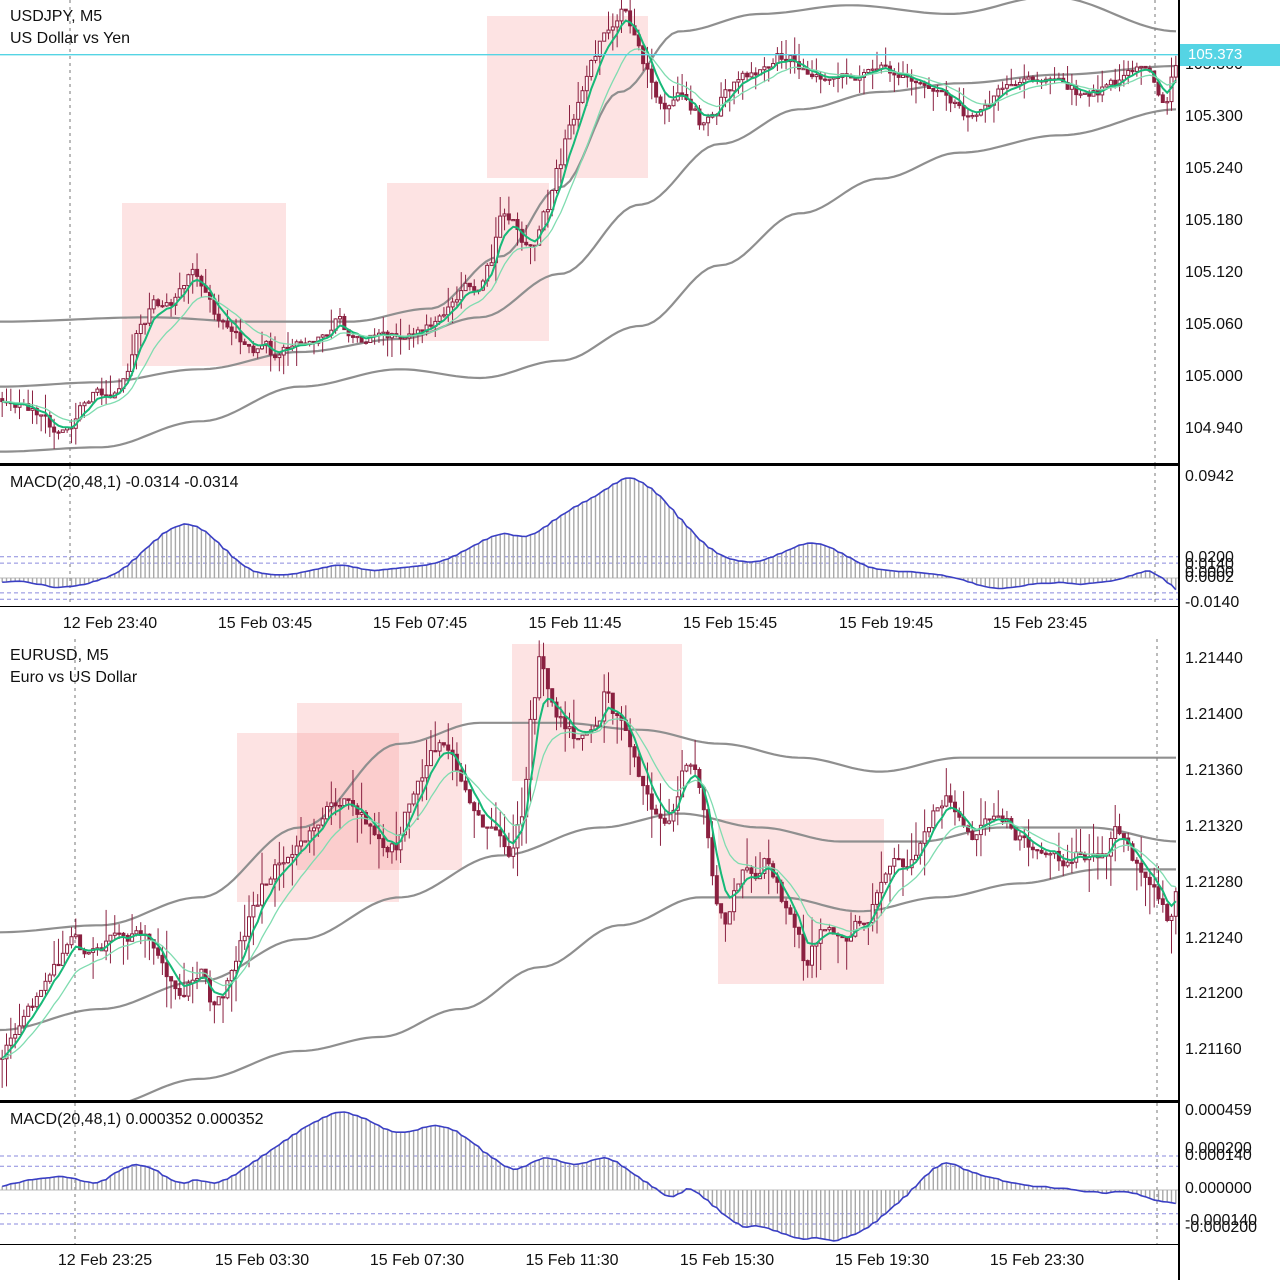 This screenshot has height=1280, width=1280. Describe the element at coordinates (1209, 572) in the screenshot. I see `axis-label: 0.0000` at that location.